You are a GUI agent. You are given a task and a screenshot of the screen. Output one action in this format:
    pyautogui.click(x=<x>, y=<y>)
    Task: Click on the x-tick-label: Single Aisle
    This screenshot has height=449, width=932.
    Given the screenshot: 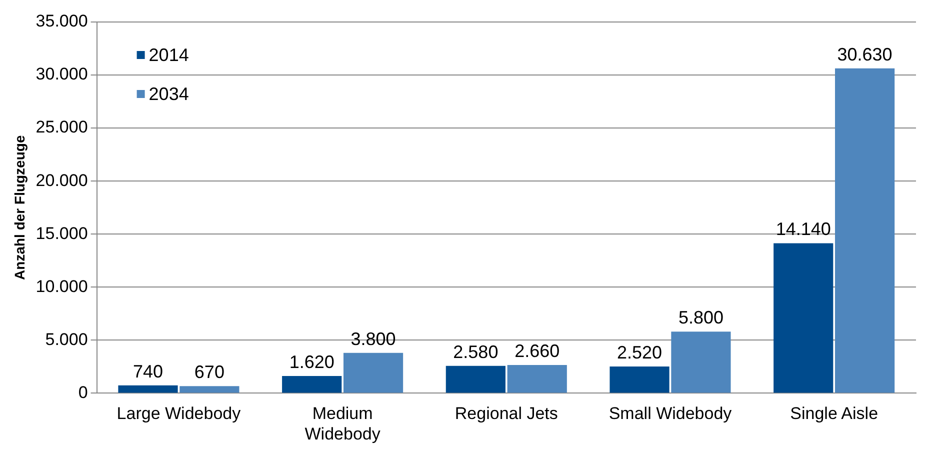 What is the action you would take?
    pyautogui.click(x=834, y=414)
    